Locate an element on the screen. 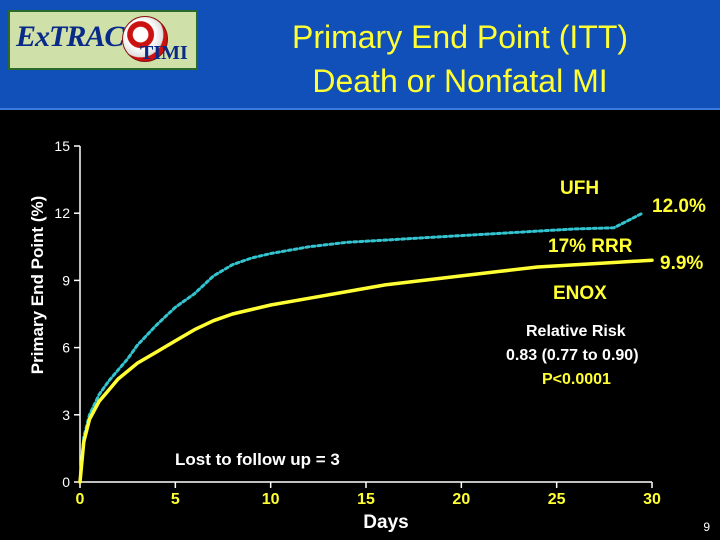 This screenshot has height=540, width=720. ufh-end-value: 12.0% is located at coordinates (679, 206).